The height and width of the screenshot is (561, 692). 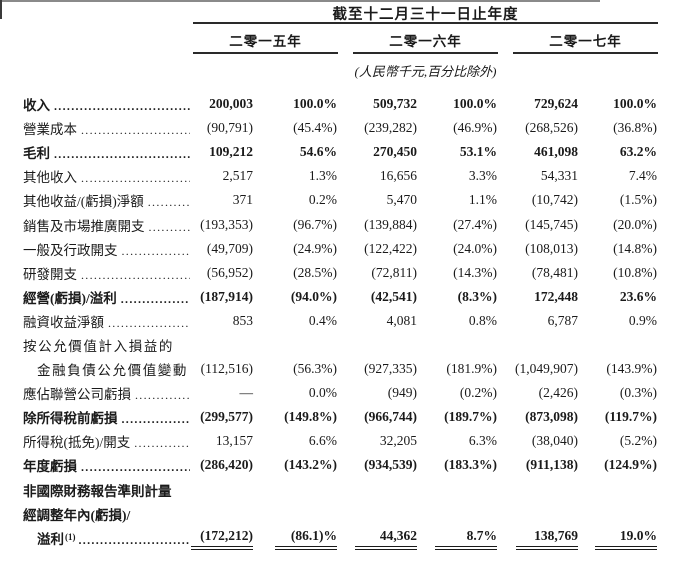 I want to click on value-2016-percent: 0.8%, so click(x=482, y=320).